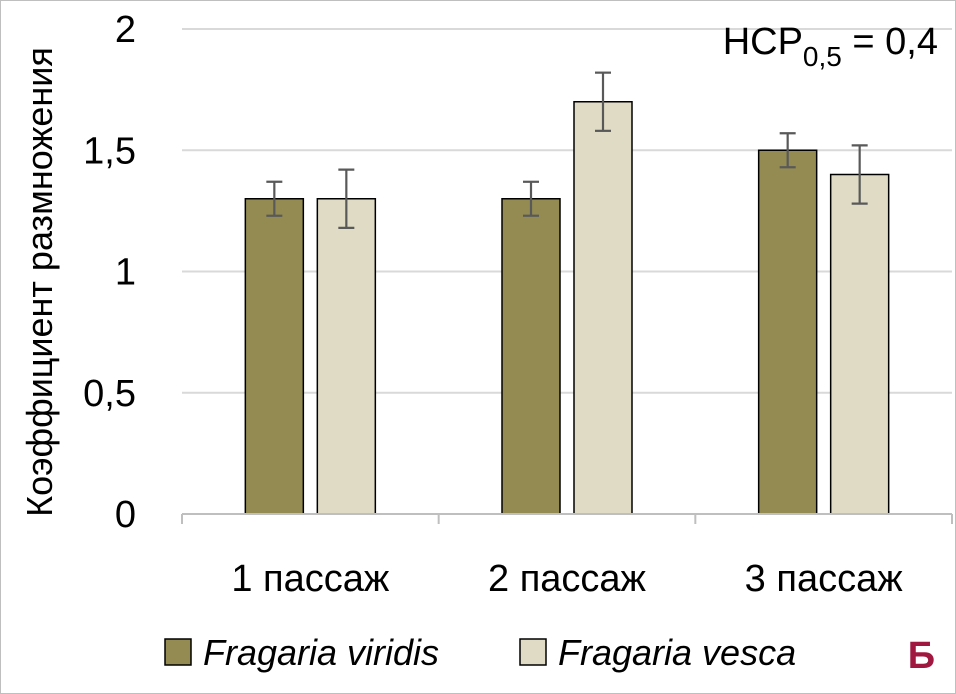 The height and width of the screenshot is (694, 956). Describe the element at coordinates (830, 46) in the screenshot. I see `lsd-annotation: НСР0,5 = 0,4` at that location.